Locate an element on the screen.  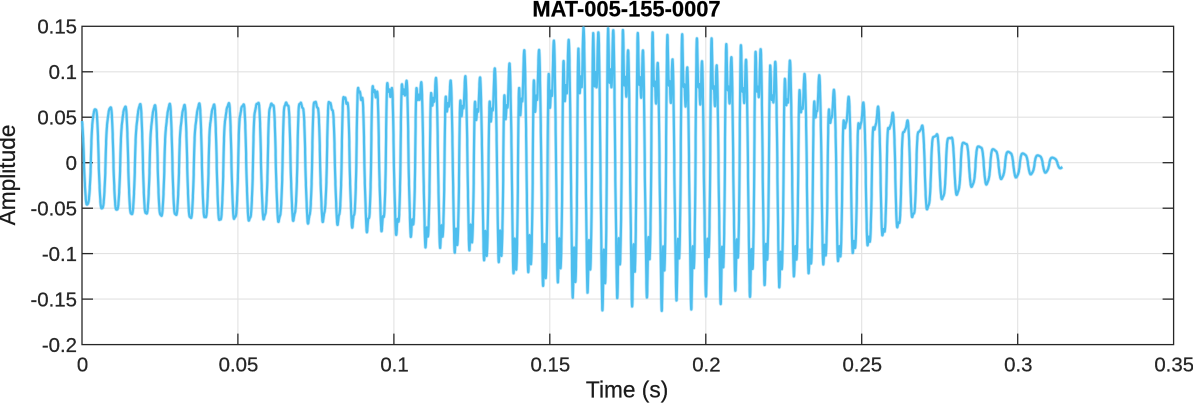
svg-text: -0.15 is located at coordinates (54, 300).